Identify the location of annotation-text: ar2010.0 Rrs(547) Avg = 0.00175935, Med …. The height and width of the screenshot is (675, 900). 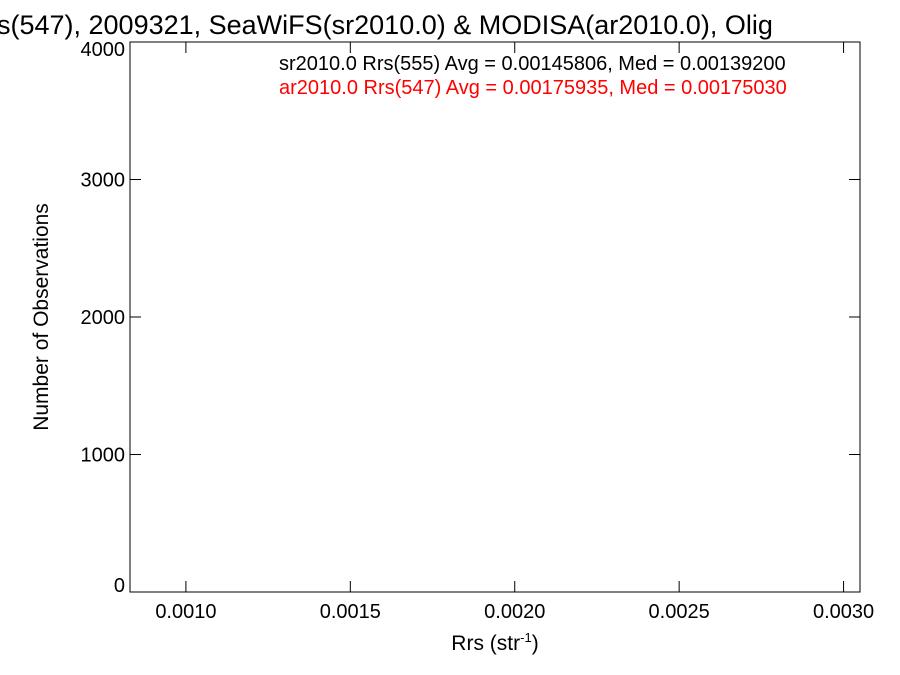
(533, 88).